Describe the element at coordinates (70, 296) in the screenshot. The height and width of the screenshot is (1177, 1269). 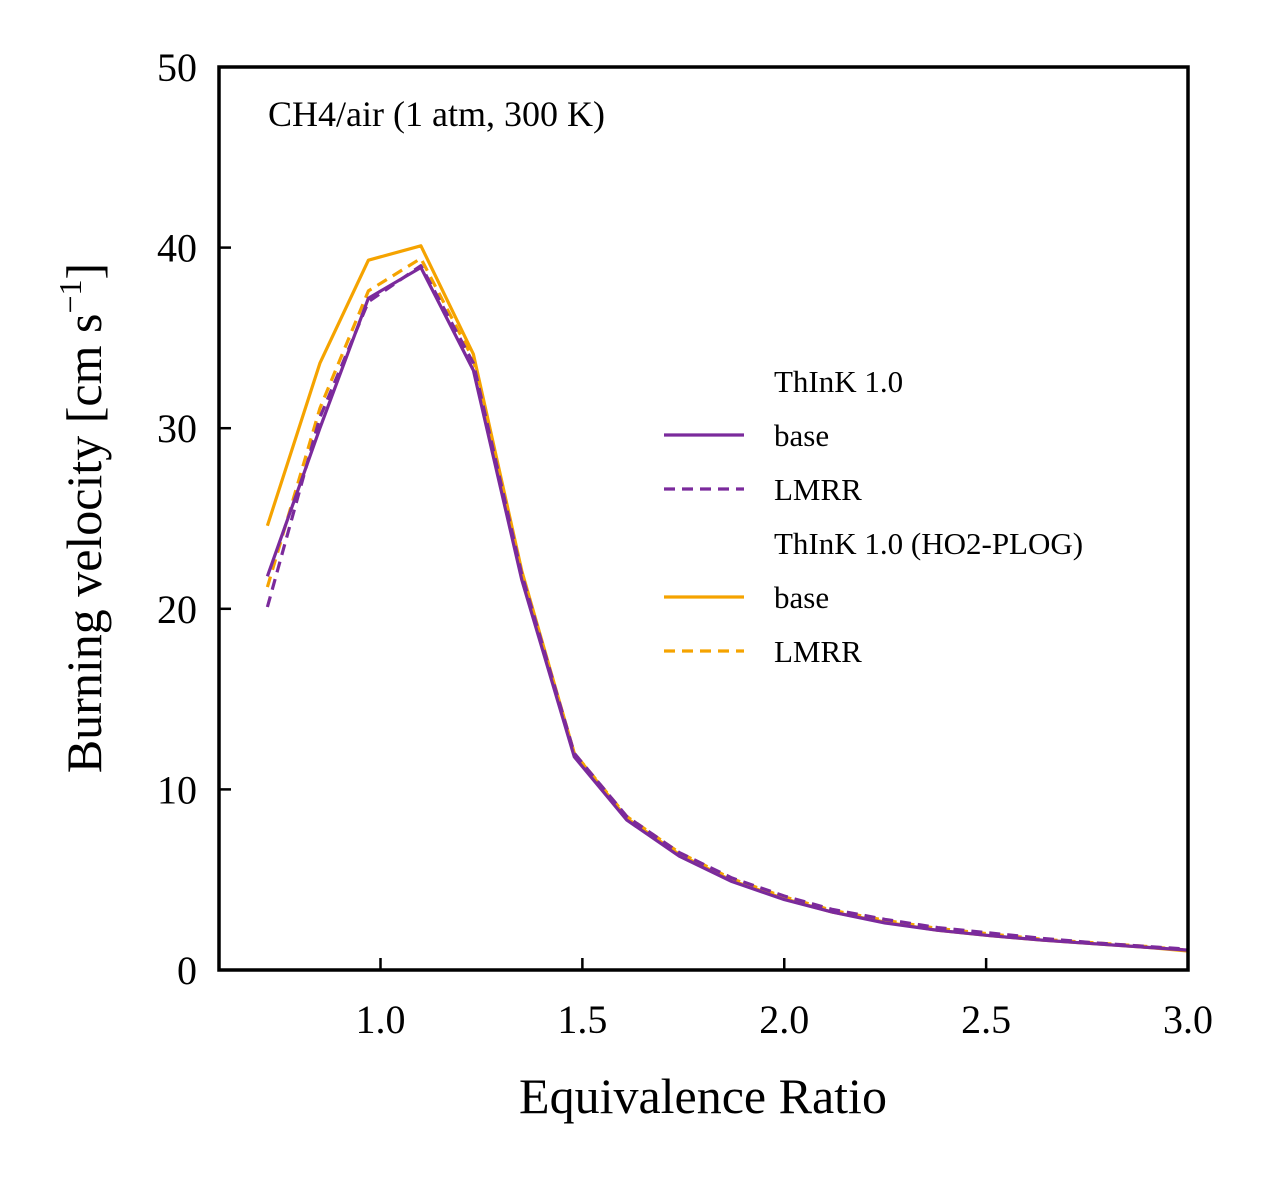
I see `y-axis-label-sup: −1` at that location.